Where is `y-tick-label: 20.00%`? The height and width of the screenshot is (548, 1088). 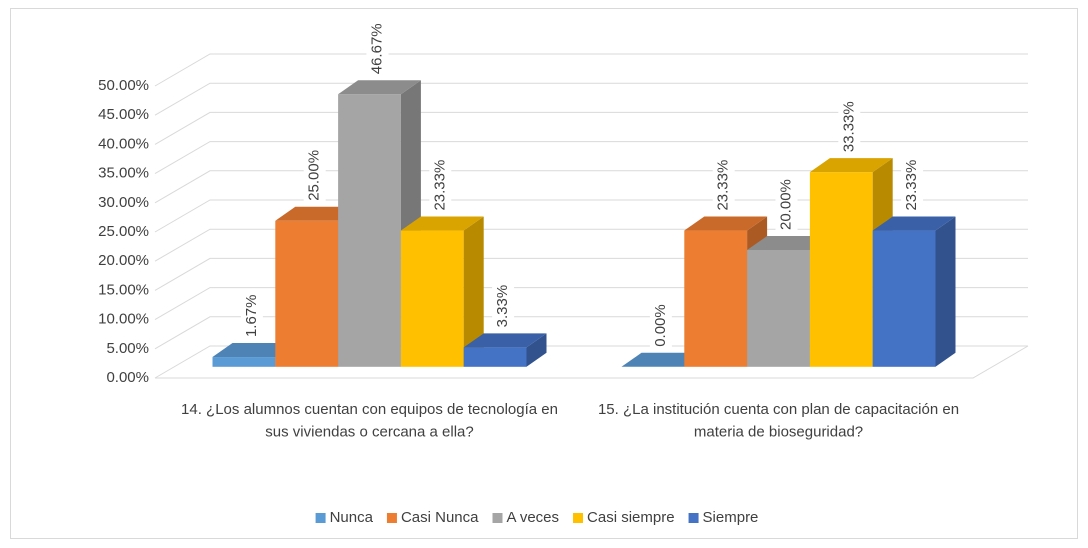
y-tick-label: 20.00% is located at coordinates (123, 260).